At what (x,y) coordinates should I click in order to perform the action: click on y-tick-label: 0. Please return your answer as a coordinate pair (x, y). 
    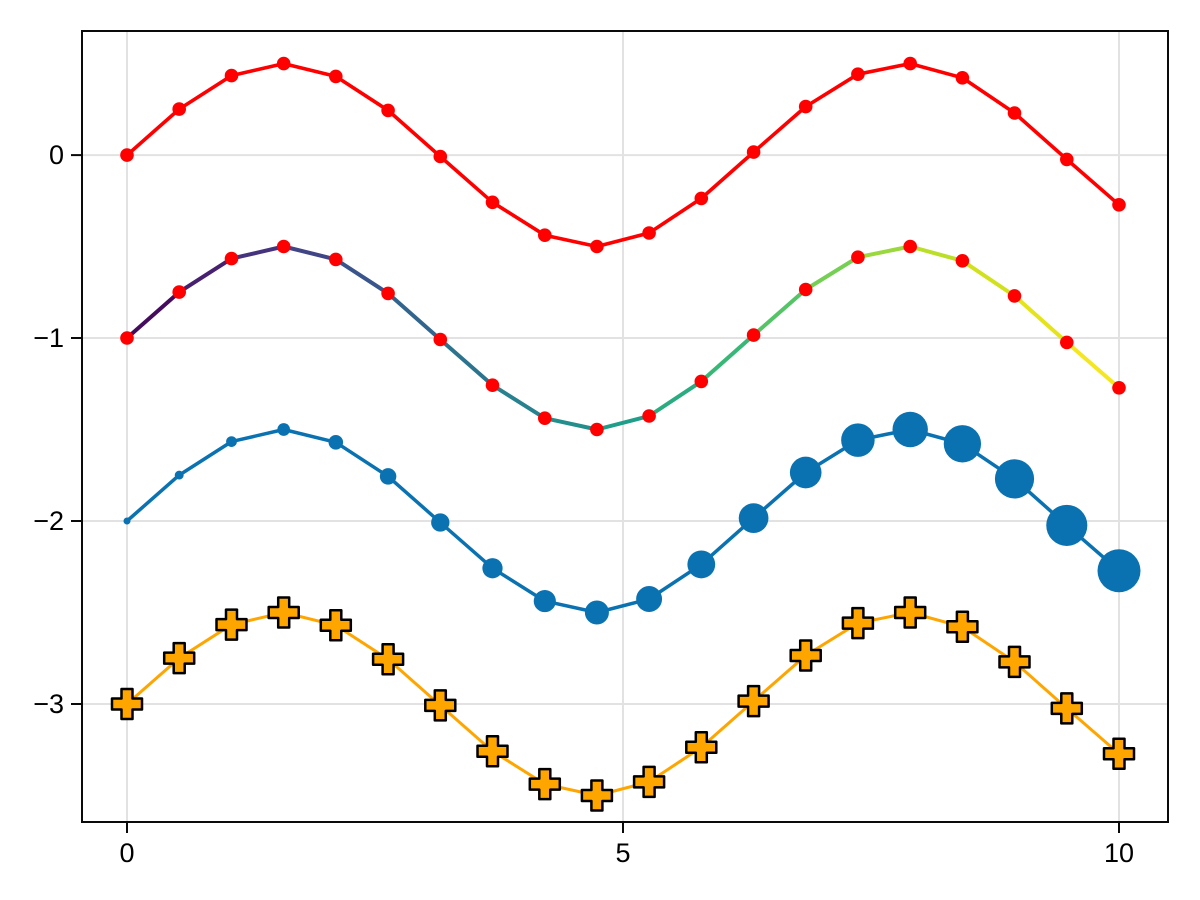
    Looking at the image, I should click on (56, 155).